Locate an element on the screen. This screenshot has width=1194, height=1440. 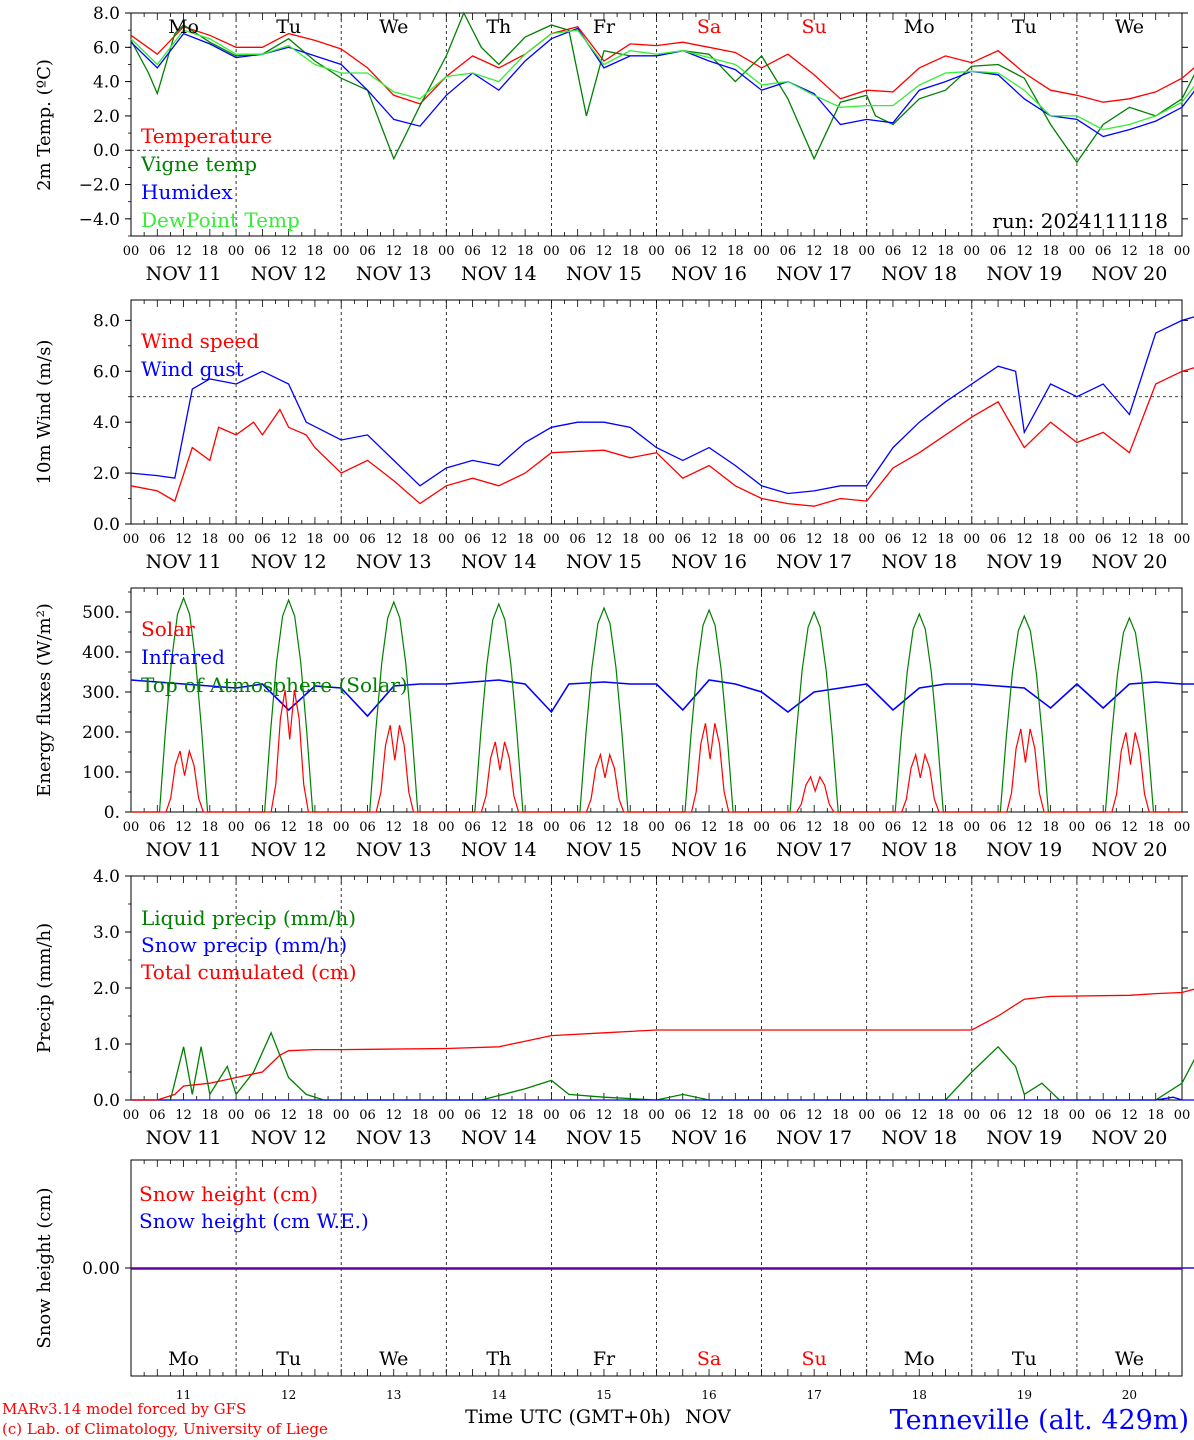
credit-line: MARv3.14 model forced by GFS is located at coordinates (124, 1409).